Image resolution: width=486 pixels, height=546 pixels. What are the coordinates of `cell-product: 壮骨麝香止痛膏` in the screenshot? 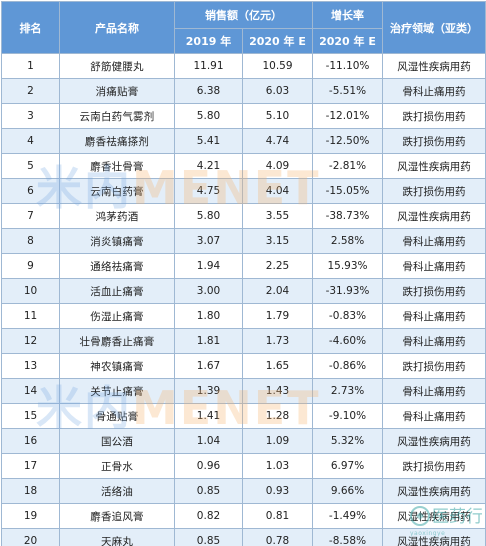 It's located at (117, 341).